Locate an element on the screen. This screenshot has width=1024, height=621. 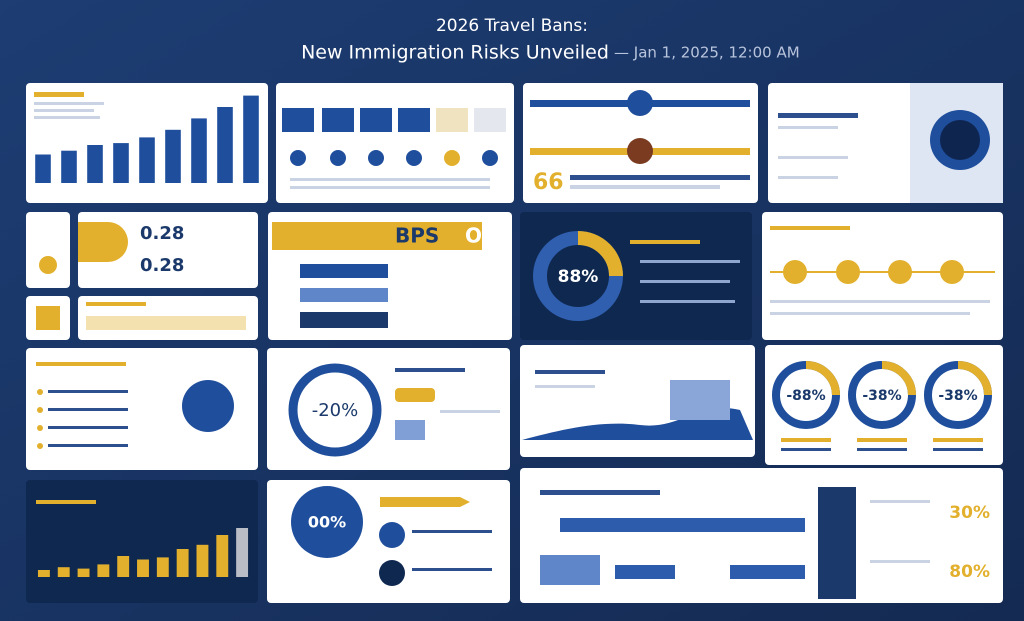
stat: 80% is located at coordinates (969, 572).